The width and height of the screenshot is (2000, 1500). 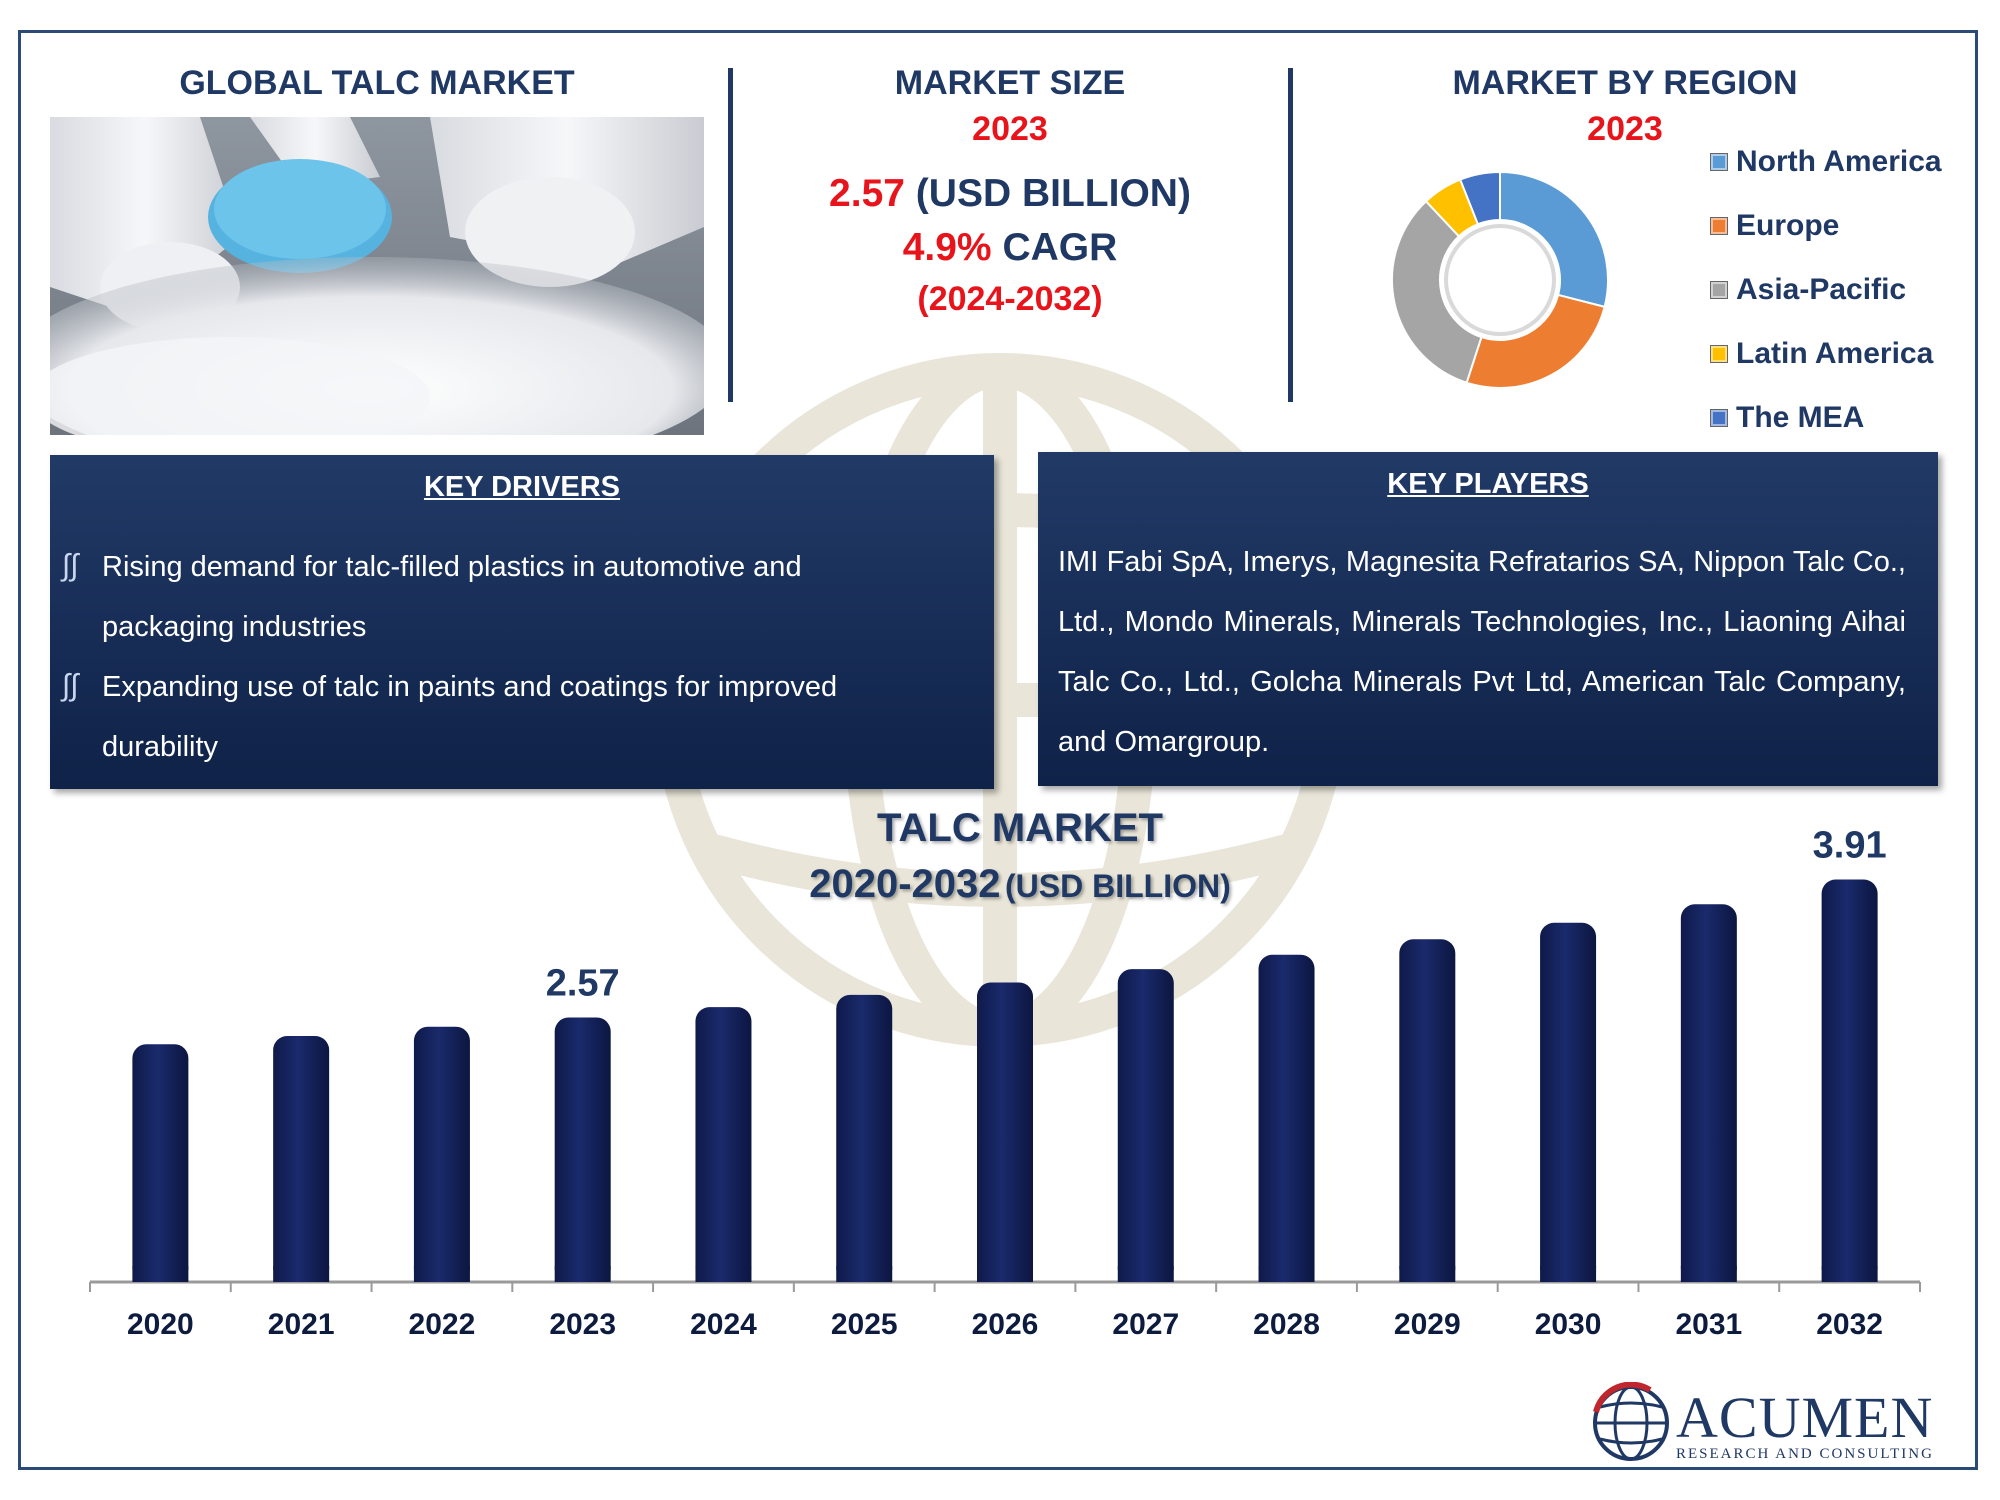 I want to click on x-tick-label: 2023, so click(x=582, y=1324).